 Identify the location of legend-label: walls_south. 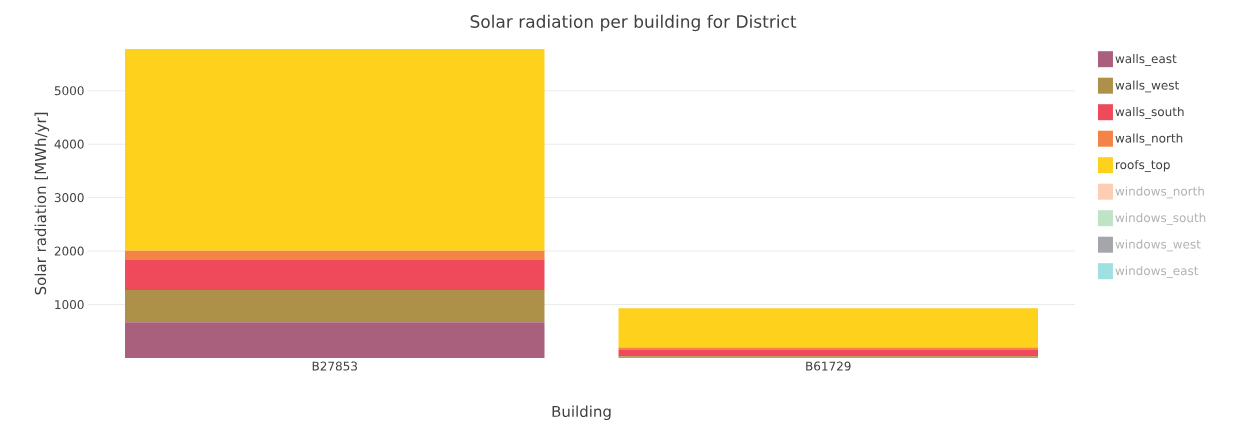
(1149, 112).